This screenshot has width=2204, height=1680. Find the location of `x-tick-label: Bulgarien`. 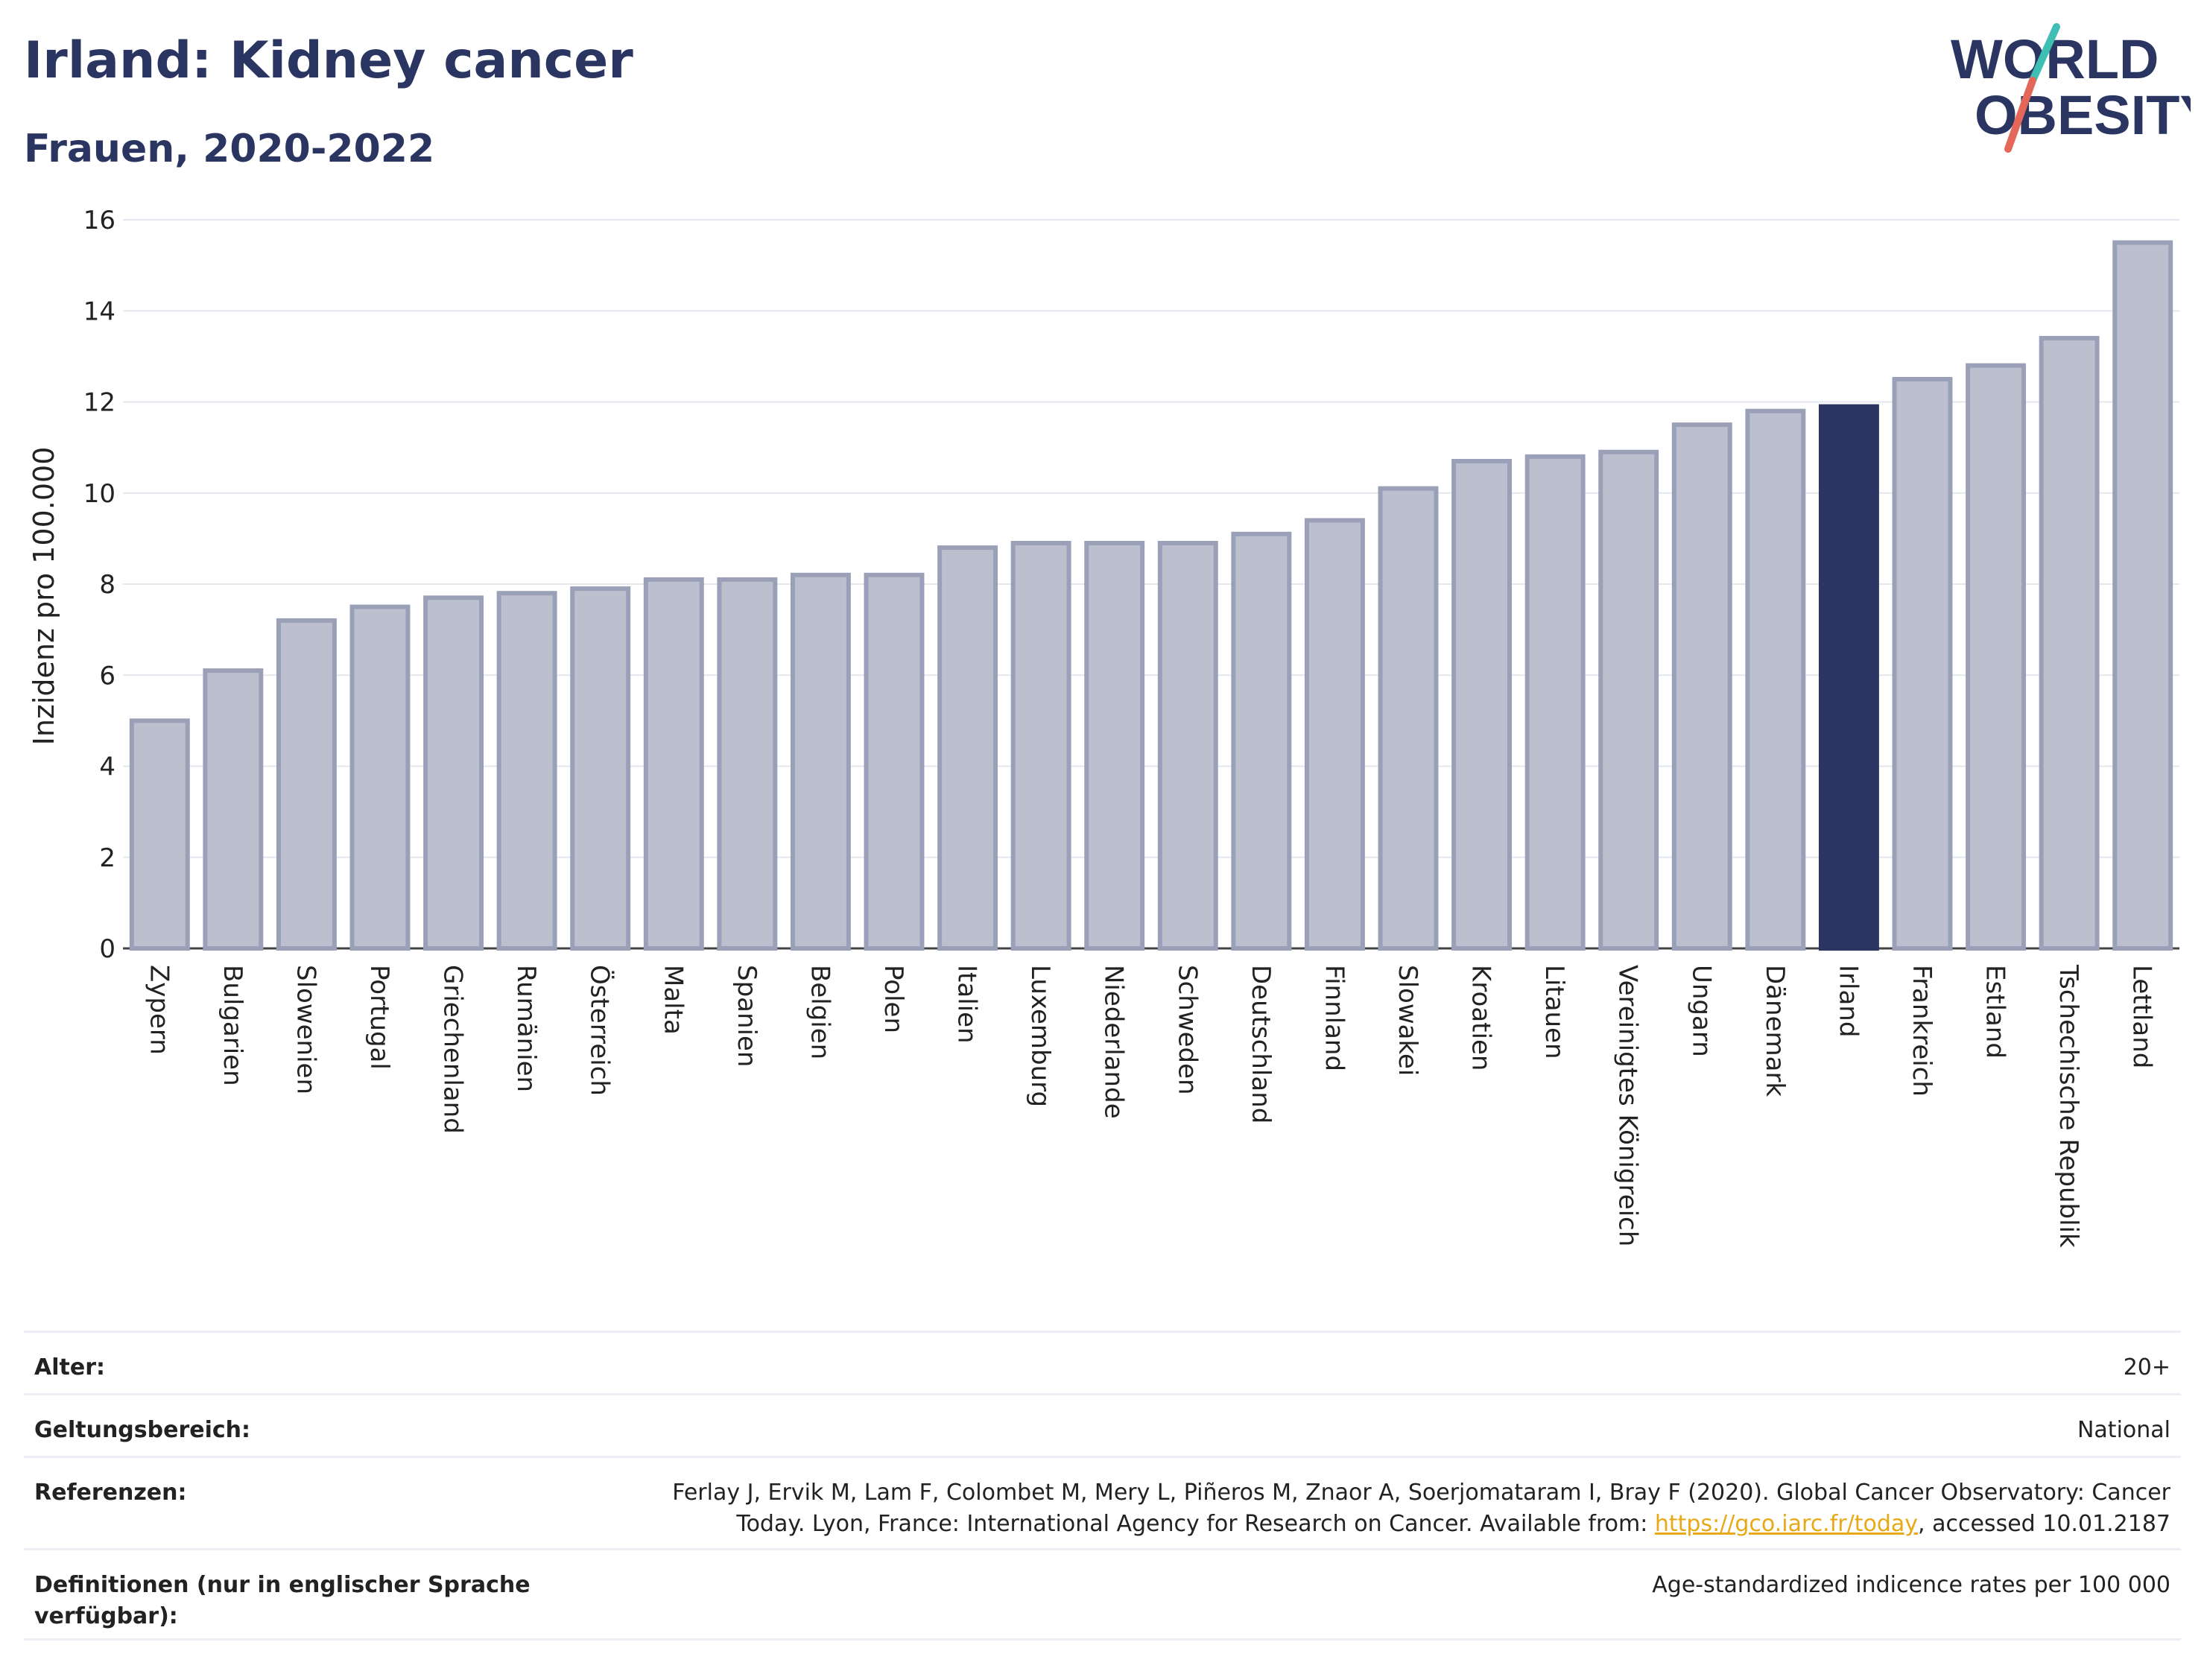

x-tick-label: Bulgarien is located at coordinates (232, 1025).